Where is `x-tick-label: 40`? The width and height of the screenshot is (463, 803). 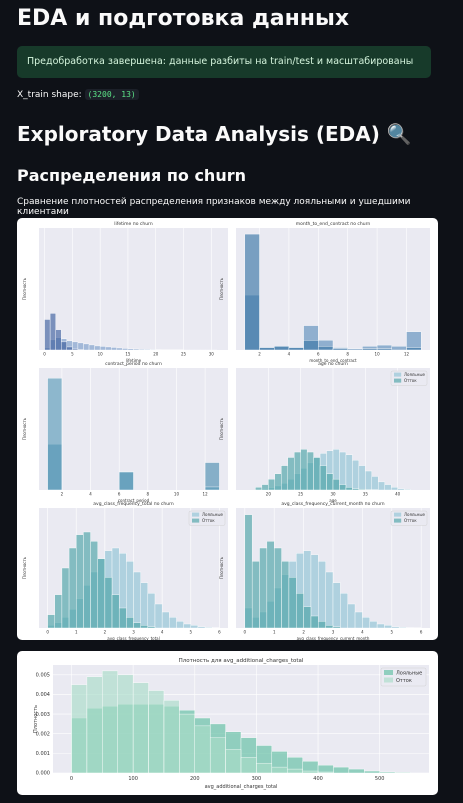
x-tick-label: 40 is located at coordinates (398, 494).